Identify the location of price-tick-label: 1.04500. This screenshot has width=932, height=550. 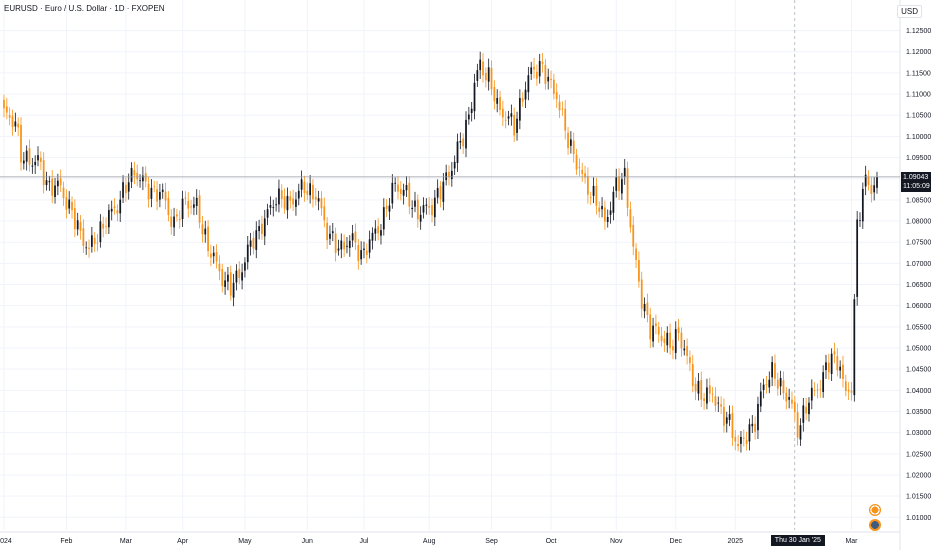
(918, 370).